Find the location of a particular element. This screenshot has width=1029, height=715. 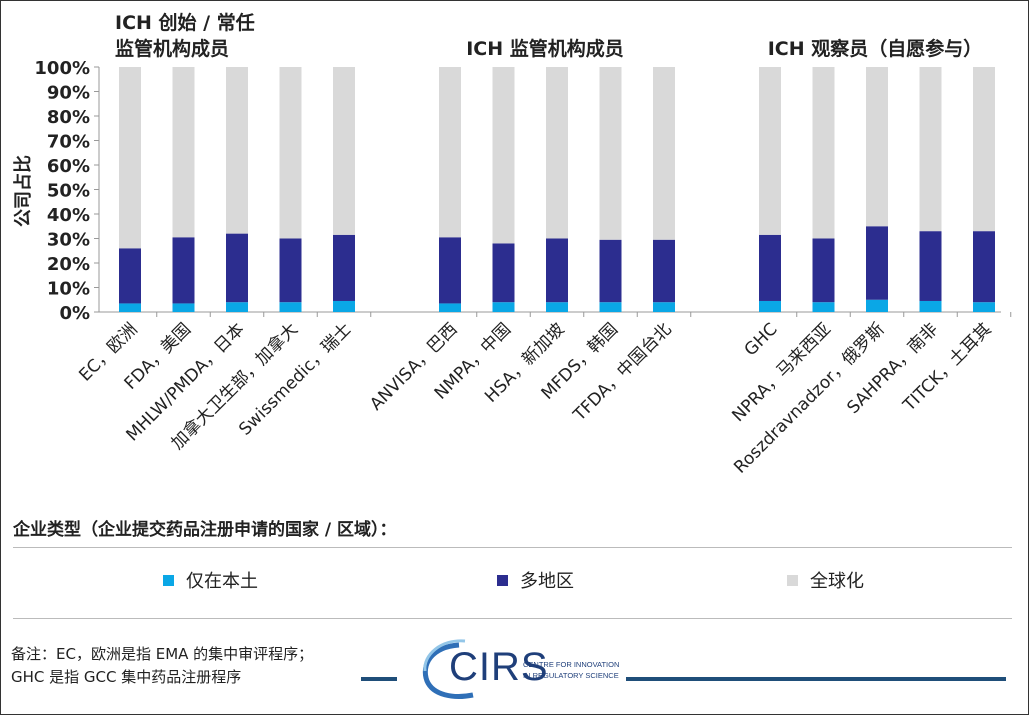

legend-label-global: 全球化 is located at coordinates (837, 581).